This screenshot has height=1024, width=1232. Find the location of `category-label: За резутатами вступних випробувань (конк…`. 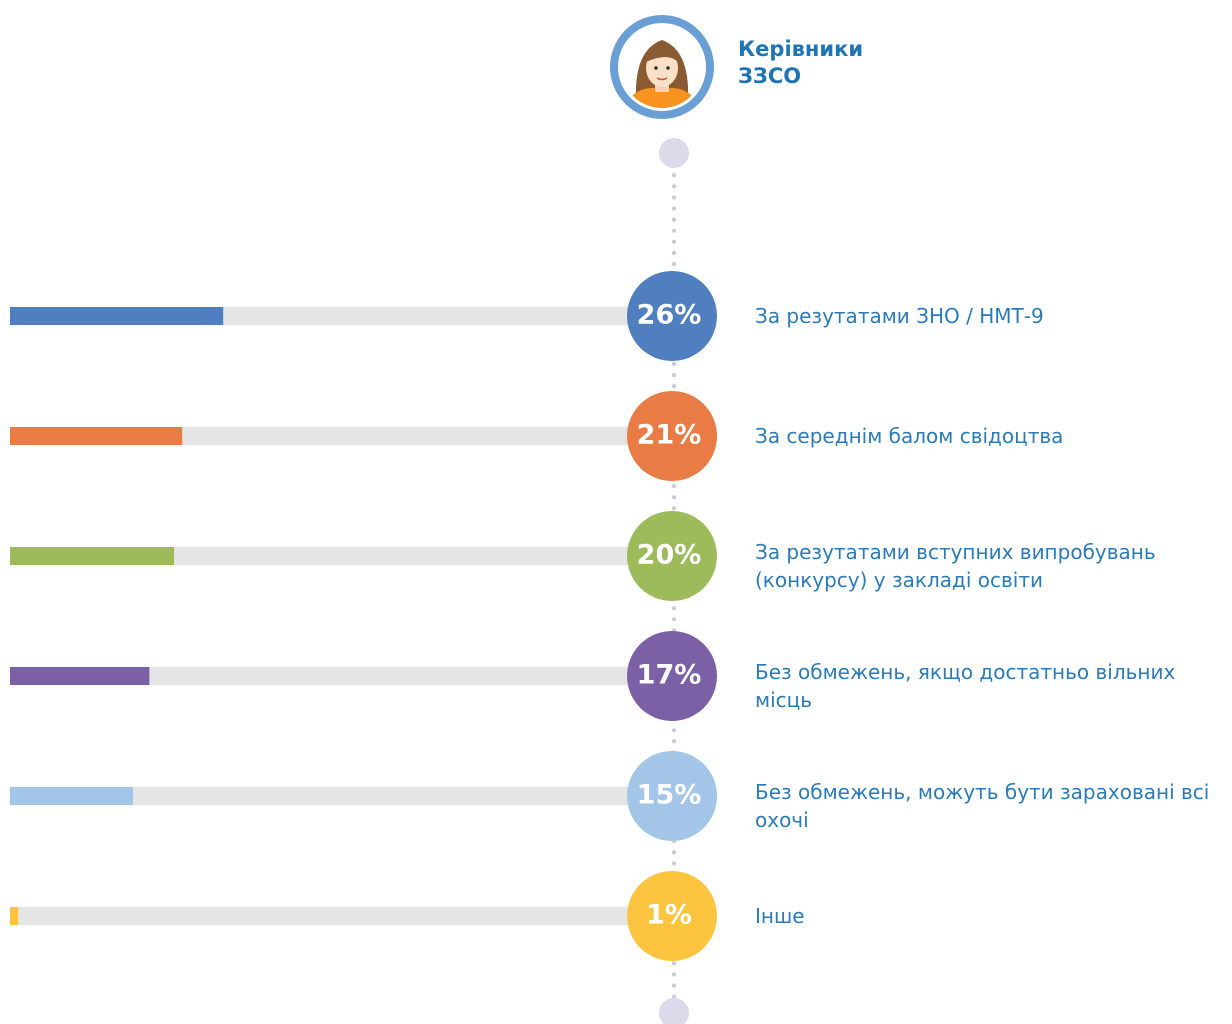

category-label: За резутатами вступних випробувань (конк… is located at coordinates (955, 566).